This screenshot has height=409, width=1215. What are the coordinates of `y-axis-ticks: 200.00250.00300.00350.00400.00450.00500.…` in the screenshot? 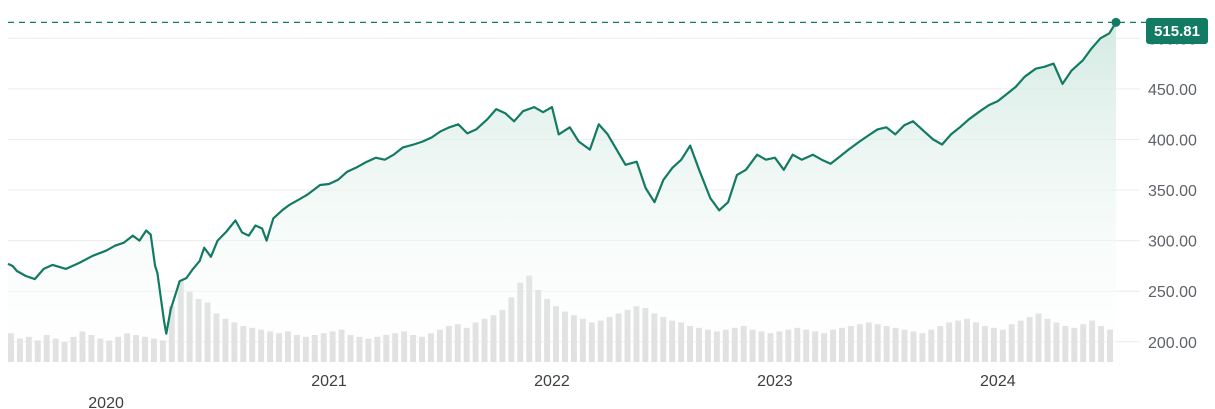 It's located at (1172, 191).